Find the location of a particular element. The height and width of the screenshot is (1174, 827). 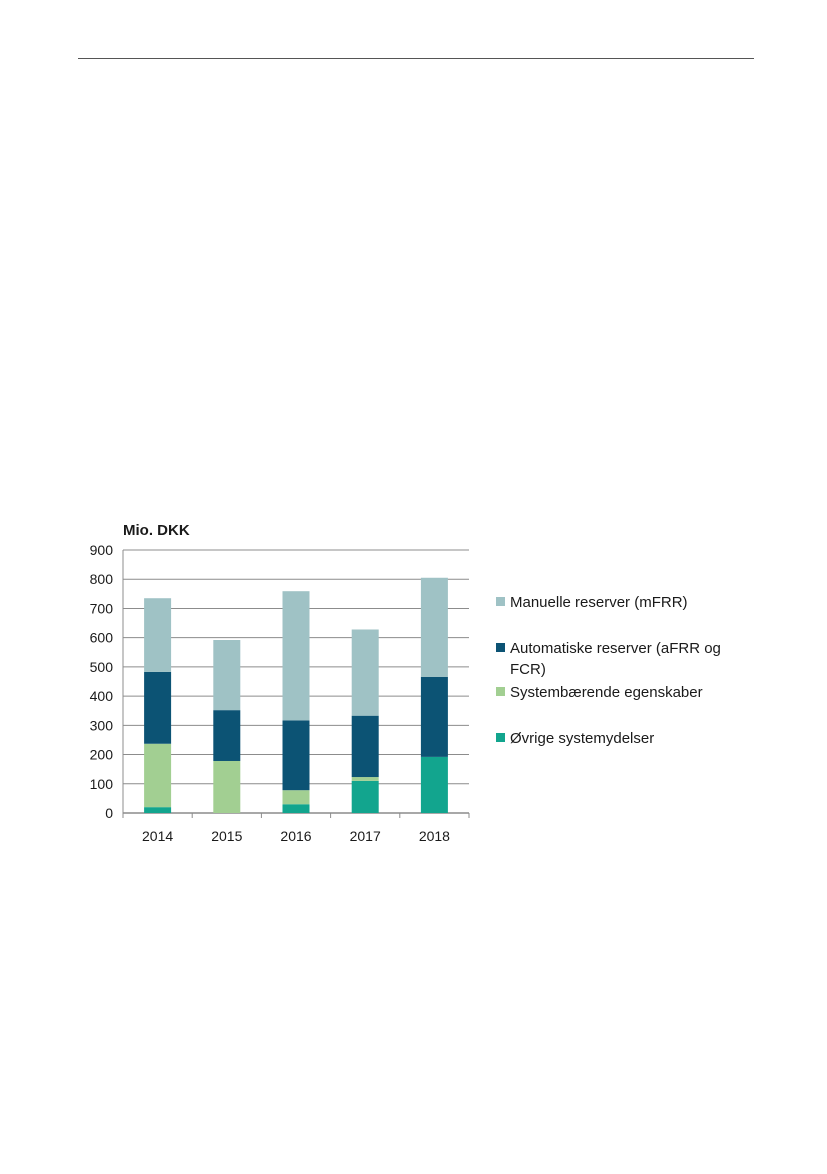

y-tick-label: 0 is located at coordinates (109, 813).